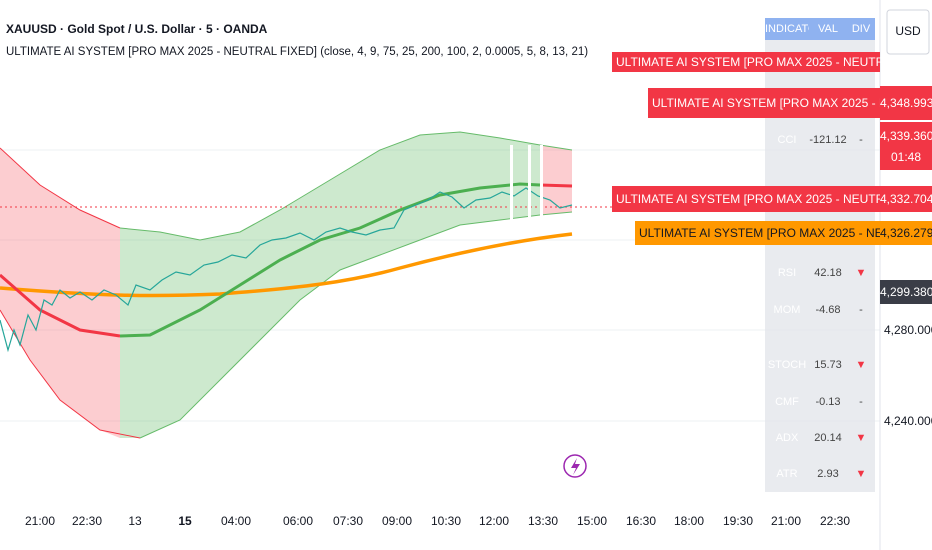 The height and width of the screenshot is (550, 932). What do you see at coordinates (908, 330) in the screenshot?
I see `price-axis-label: 4,280.000` at bounding box center [908, 330].